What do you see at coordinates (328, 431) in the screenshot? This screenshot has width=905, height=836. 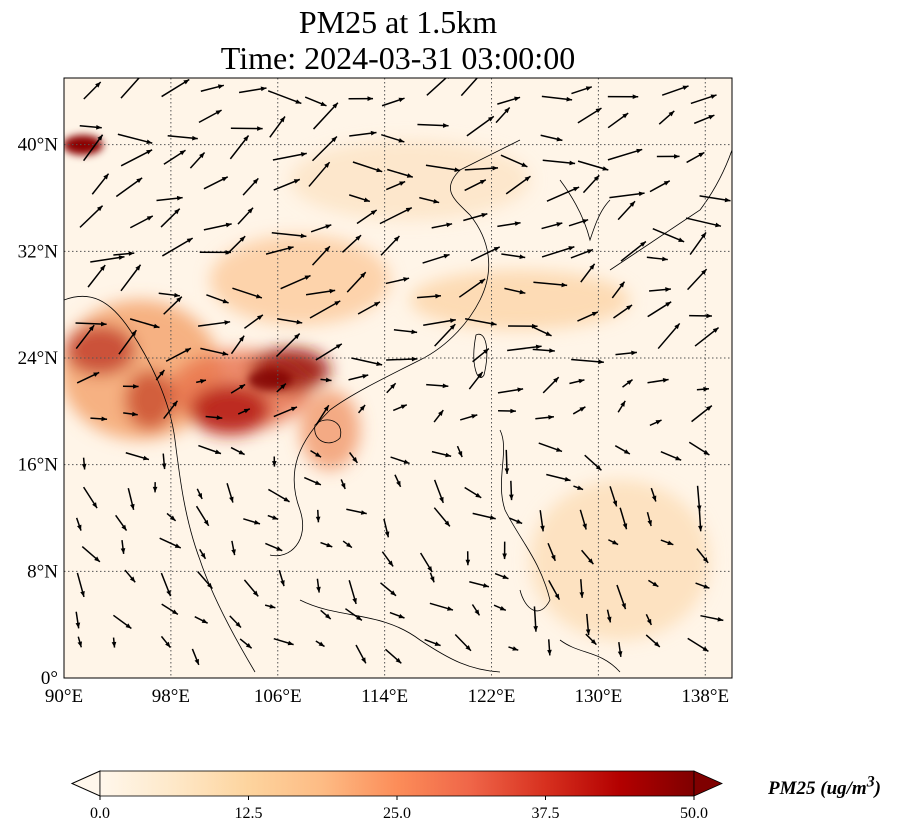 I see `coastline-hainan` at bounding box center [328, 431].